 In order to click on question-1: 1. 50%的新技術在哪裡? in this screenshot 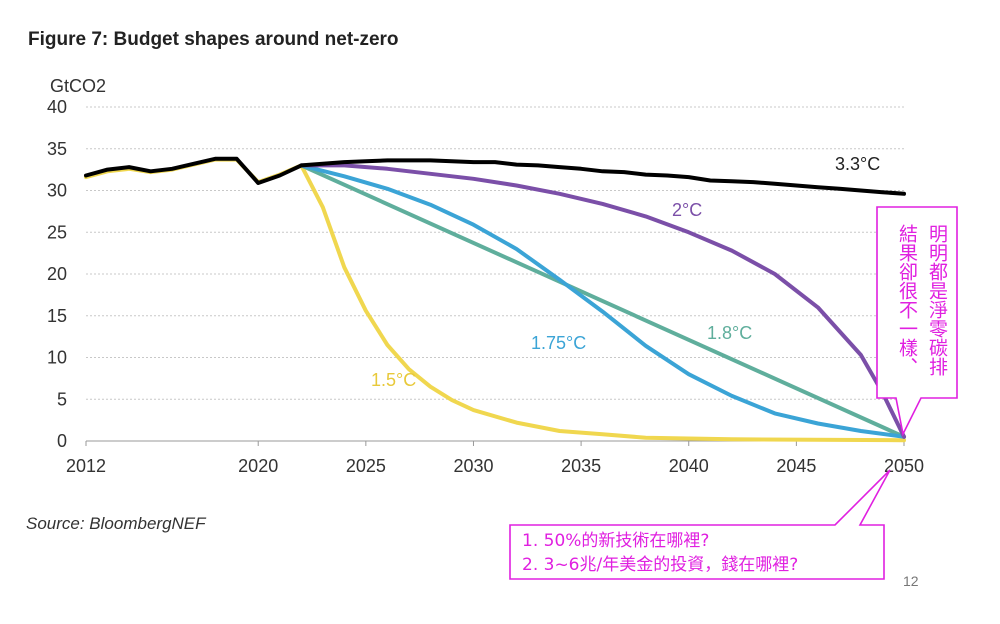, I will do `click(615, 541)`.